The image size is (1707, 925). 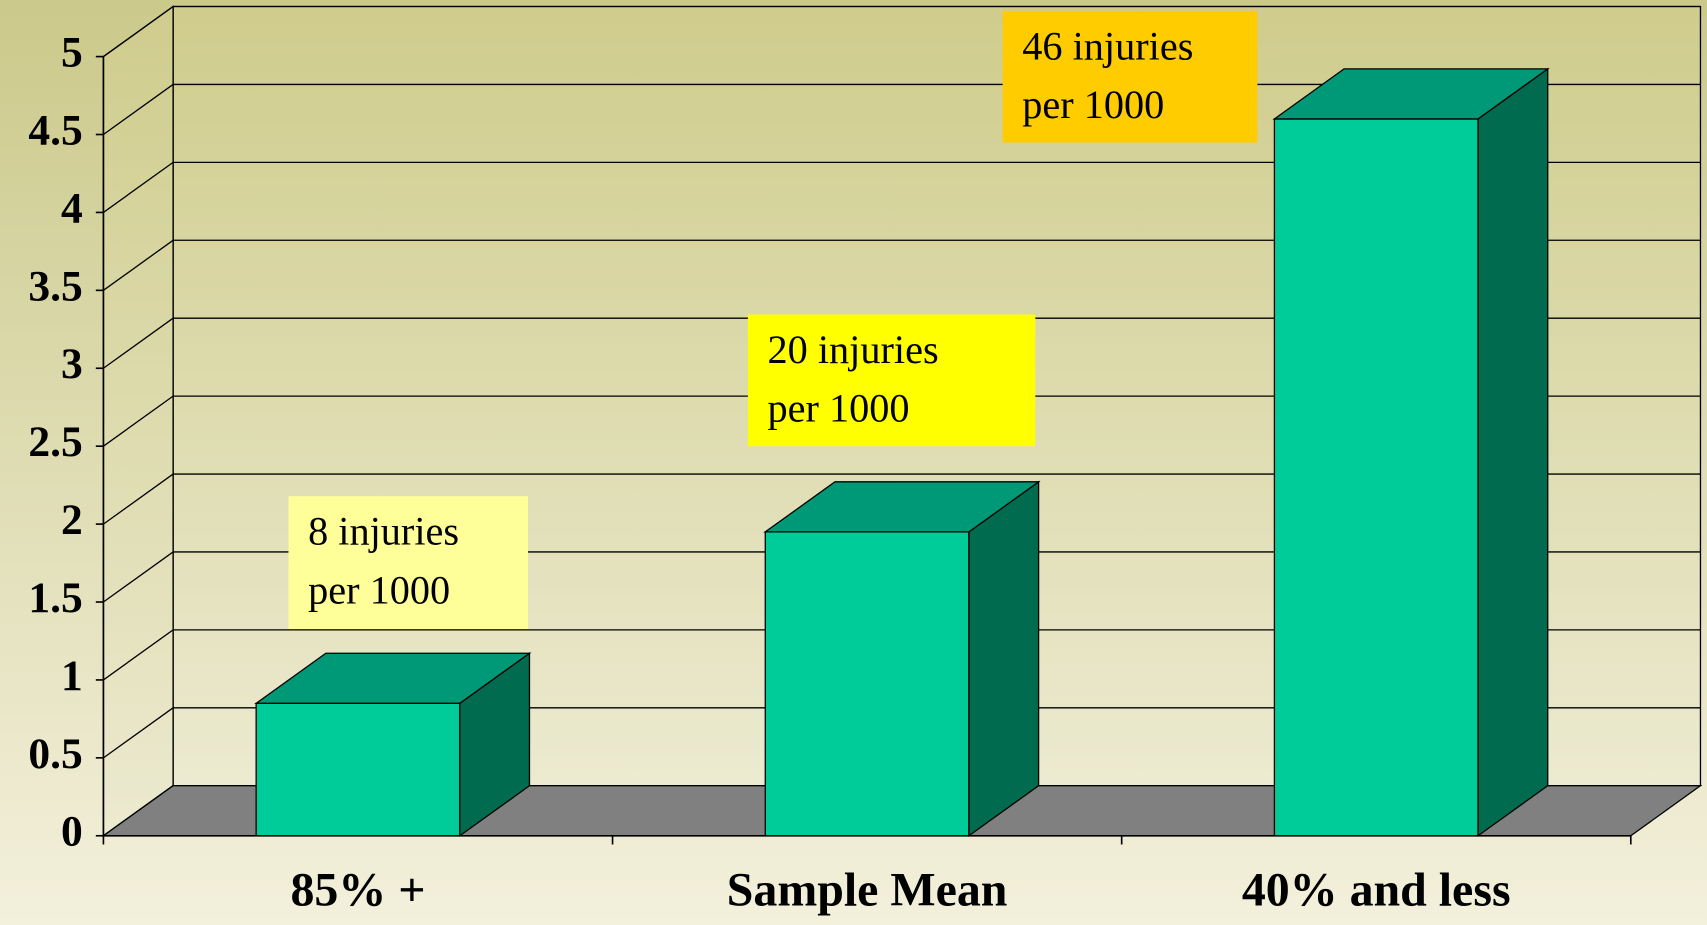 What do you see at coordinates (383, 531) in the screenshot?
I see `annotation: 8 injuries` at bounding box center [383, 531].